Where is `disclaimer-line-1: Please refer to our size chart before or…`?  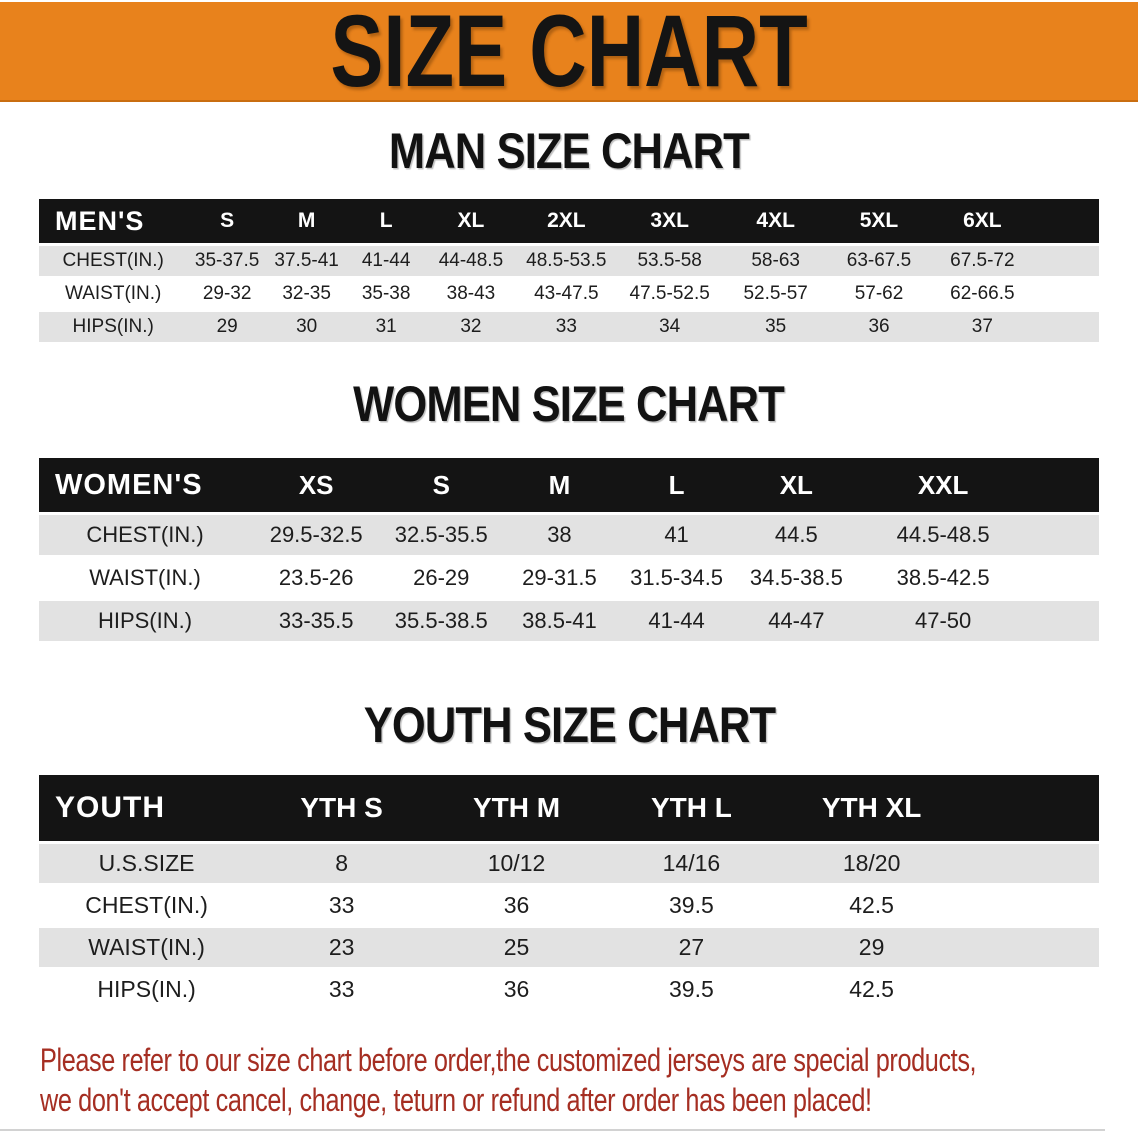
disclaimer-line-1: Please refer to our size chart before or… is located at coordinates (508, 1060).